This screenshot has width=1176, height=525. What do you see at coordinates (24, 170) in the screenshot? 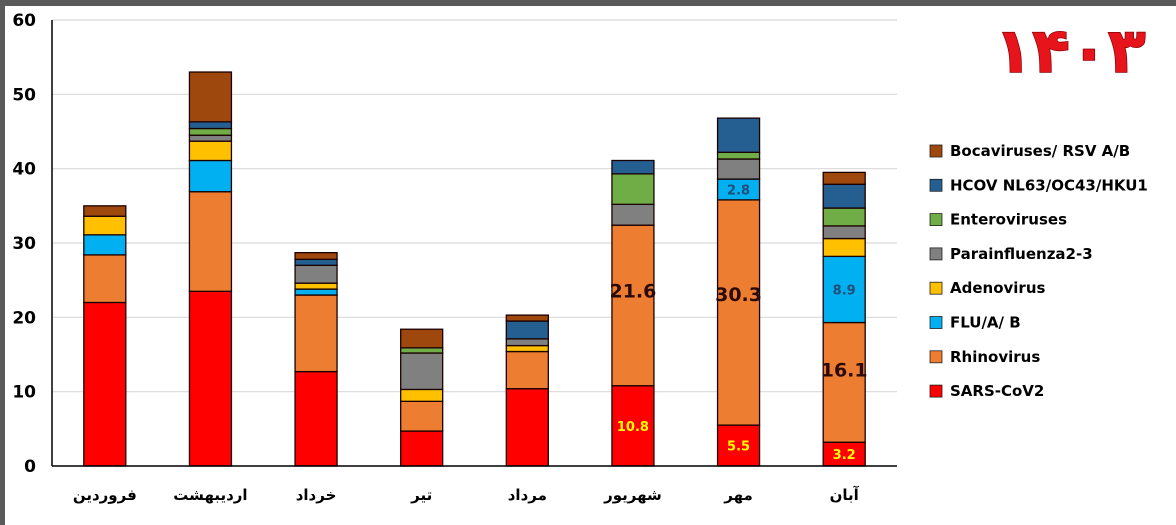
I see `y-tick-label: 40` at bounding box center [24, 170].